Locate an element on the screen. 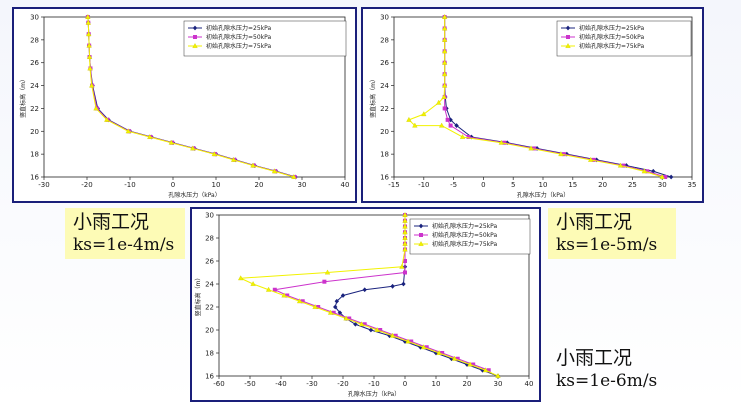 This screenshot has width=741, height=404. x-tick-label: -15 is located at coordinates (393, 185).